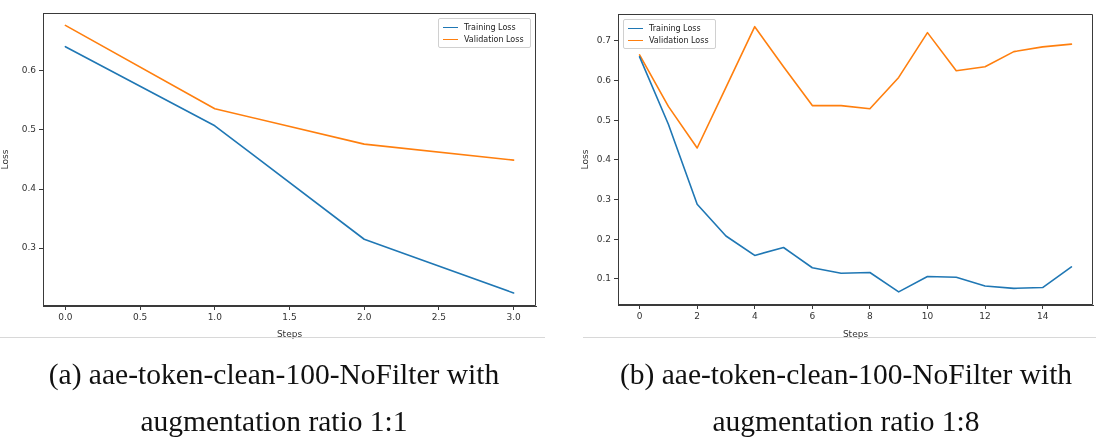 This screenshot has height=438, width=1096. I want to click on x-tick-label: 8, so click(870, 315).